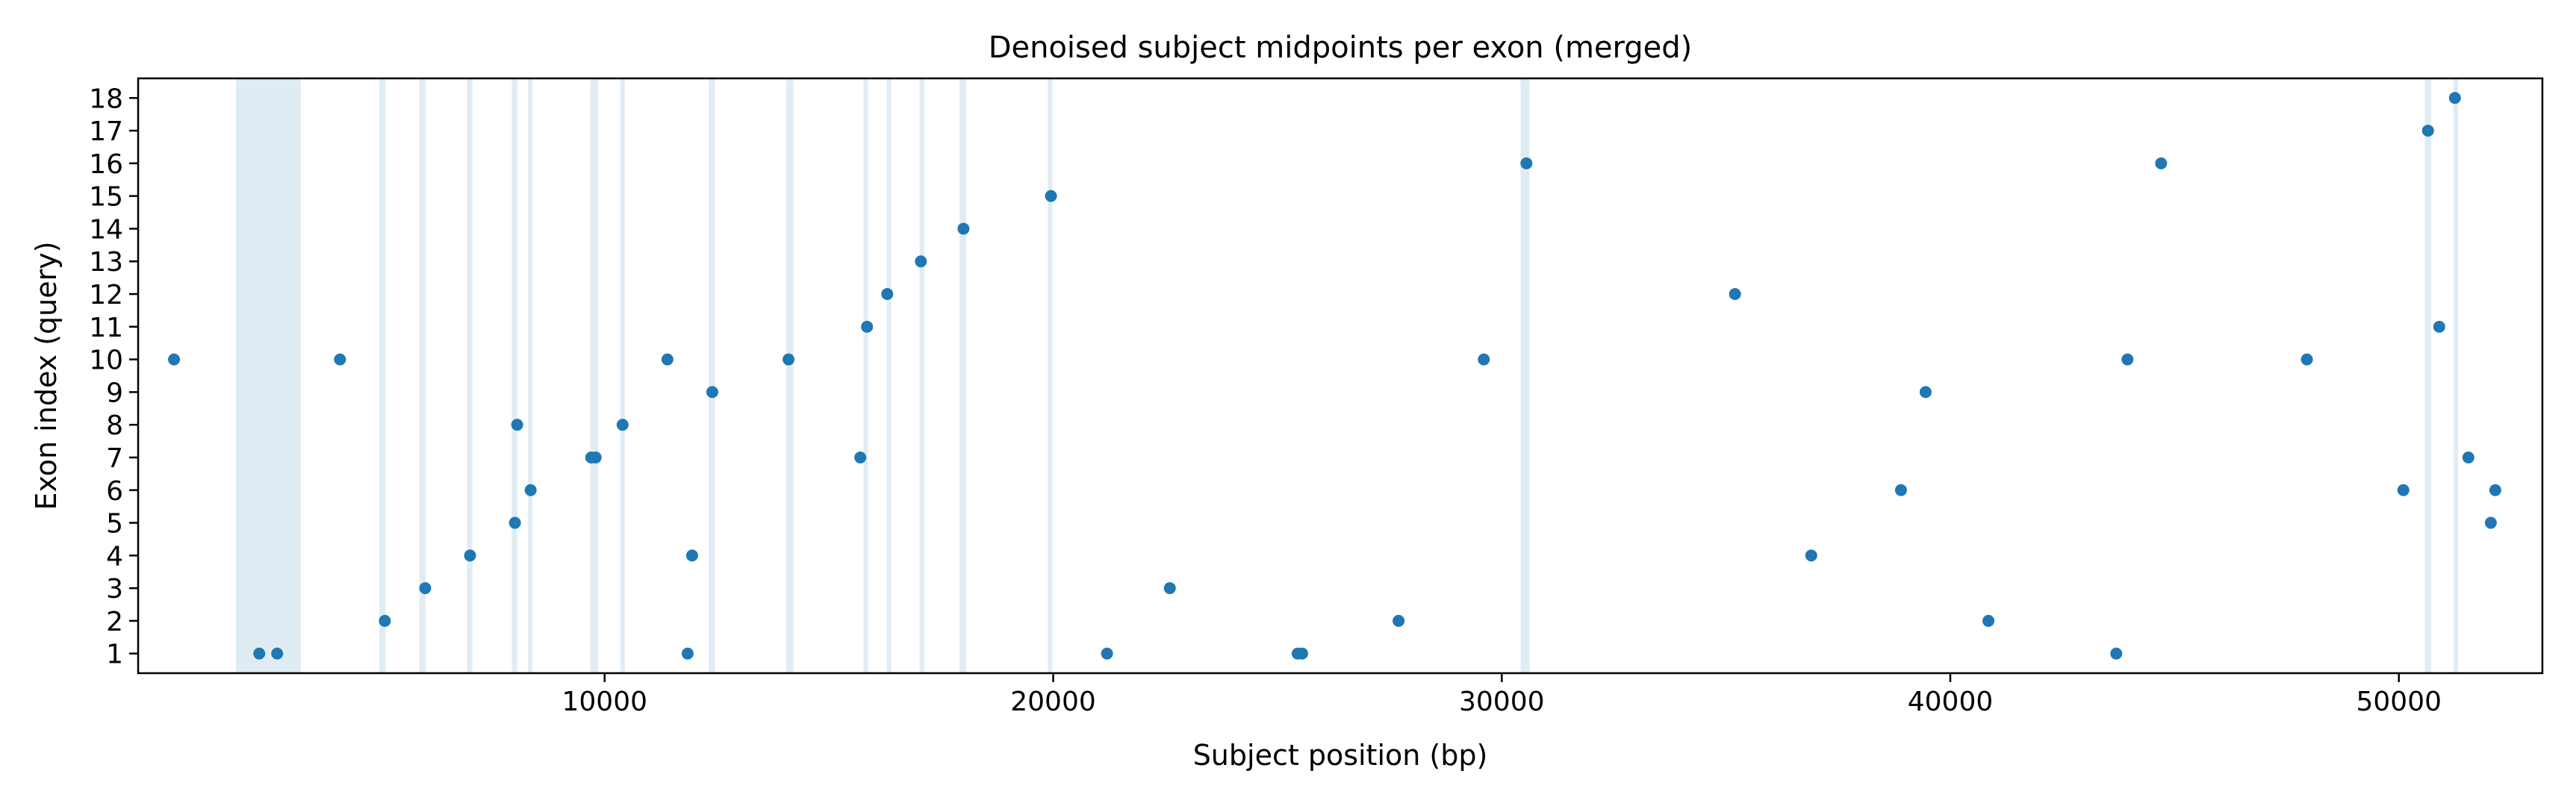 This screenshot has height=806, width=2576. What do you see at coordinates (106, 230) in the screenshot?
I see `y-tick-label: 14` at bounding box center [106, 230].